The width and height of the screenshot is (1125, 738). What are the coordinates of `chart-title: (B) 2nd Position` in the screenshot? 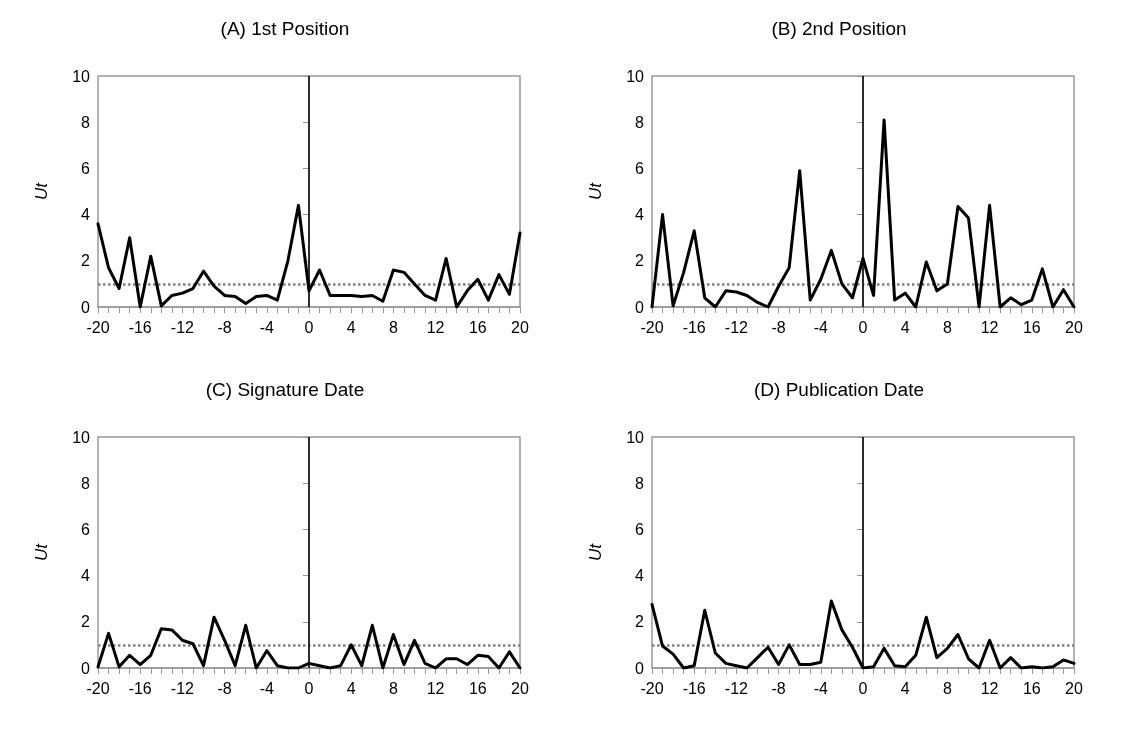 It's located at (839, 28).